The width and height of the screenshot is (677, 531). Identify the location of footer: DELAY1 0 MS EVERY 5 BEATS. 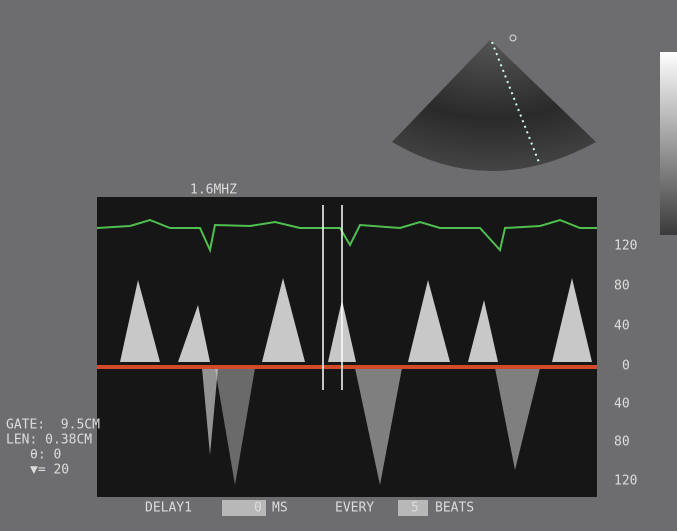
(309, 508).